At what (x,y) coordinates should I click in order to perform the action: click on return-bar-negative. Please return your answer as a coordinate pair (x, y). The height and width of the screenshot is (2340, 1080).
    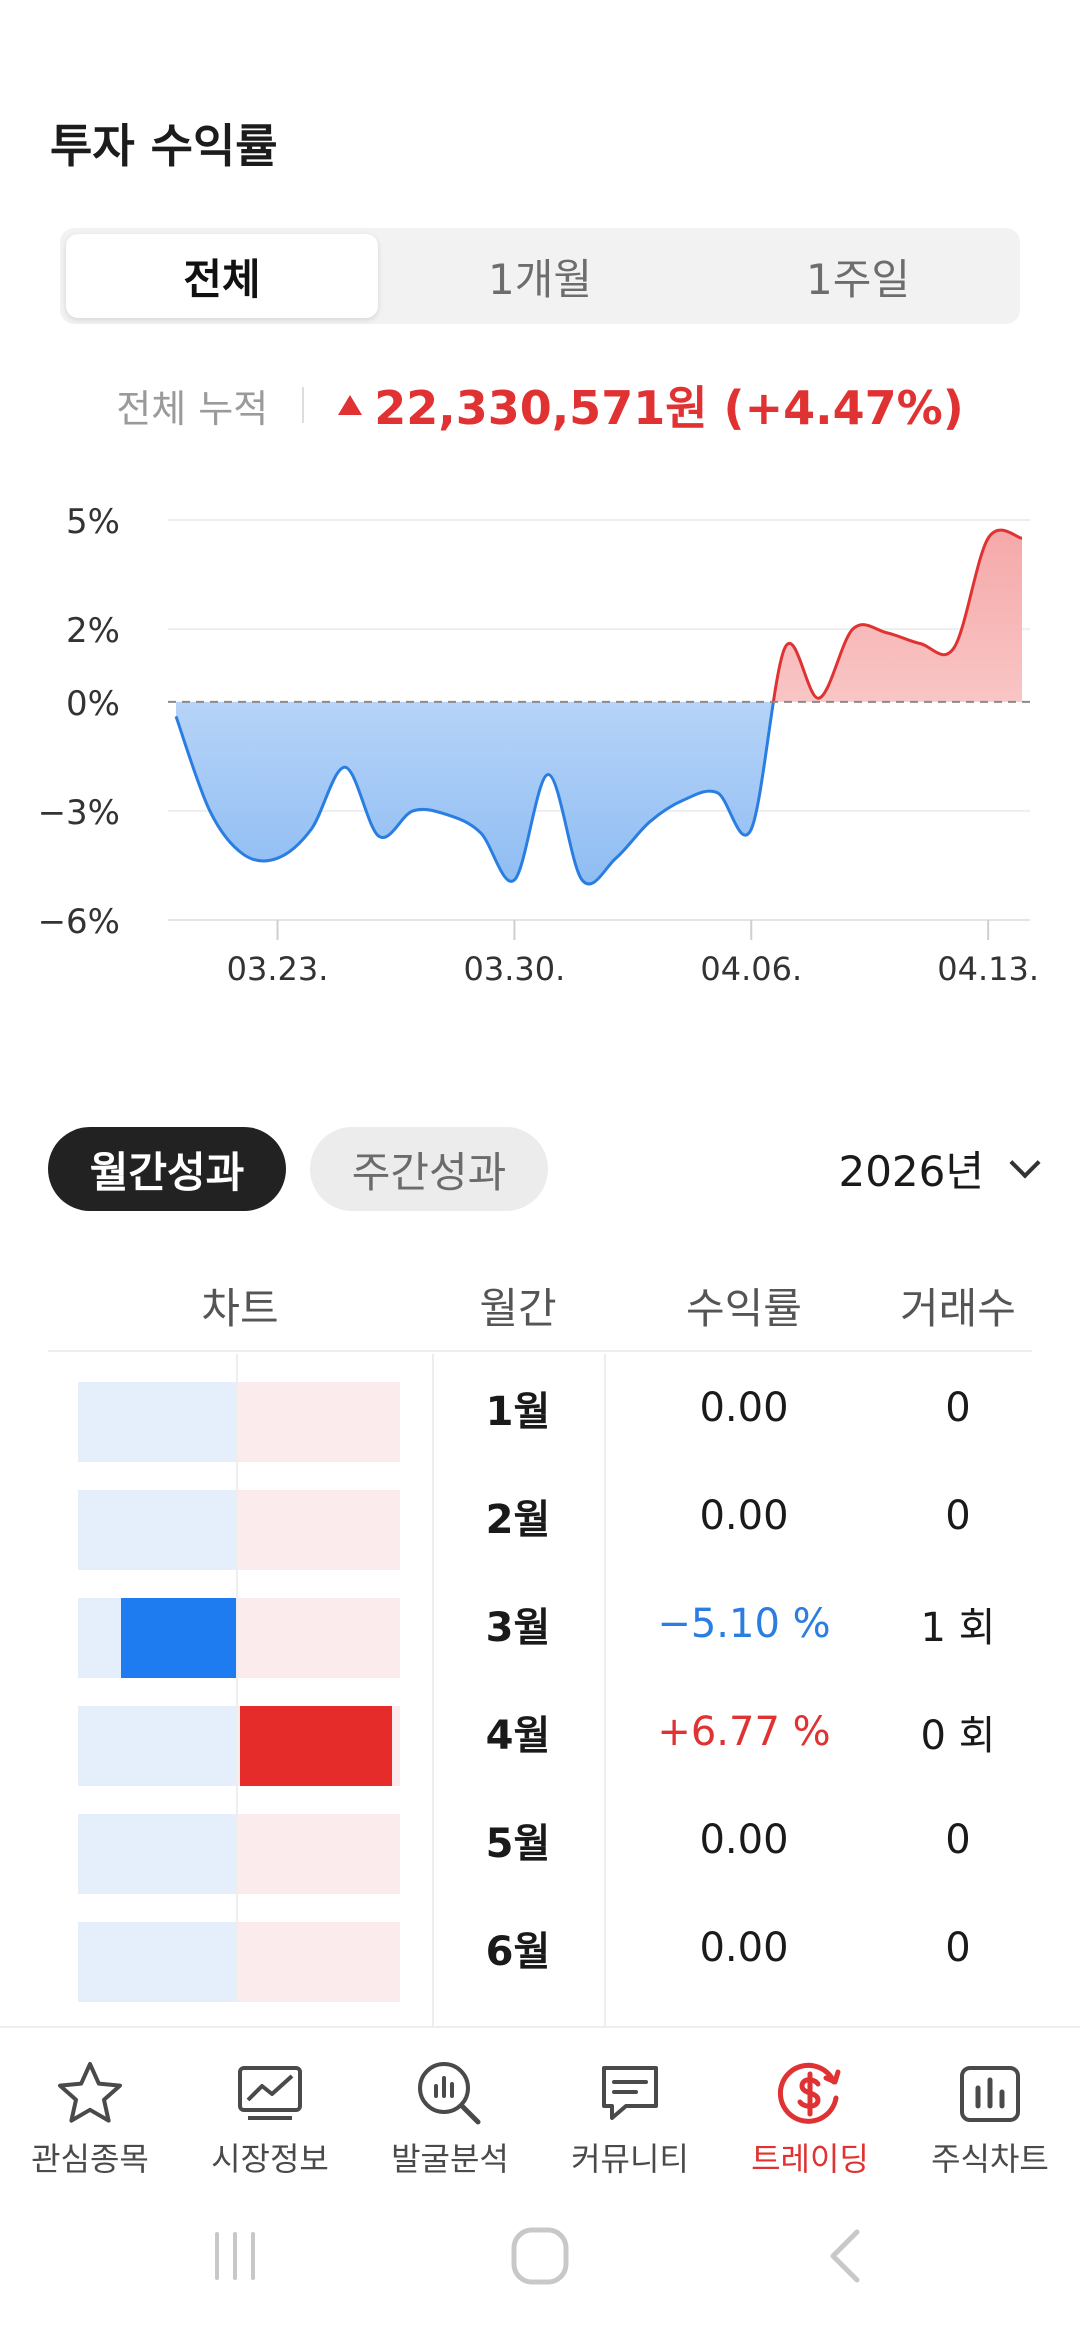
    Looking at the image, I should click on (178, 1638).